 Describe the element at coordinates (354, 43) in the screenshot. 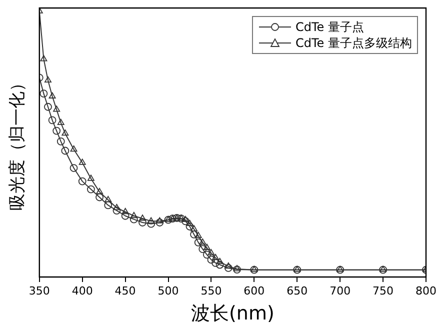

I see `legend-label: CdTe 量子点多级结构` at that location.